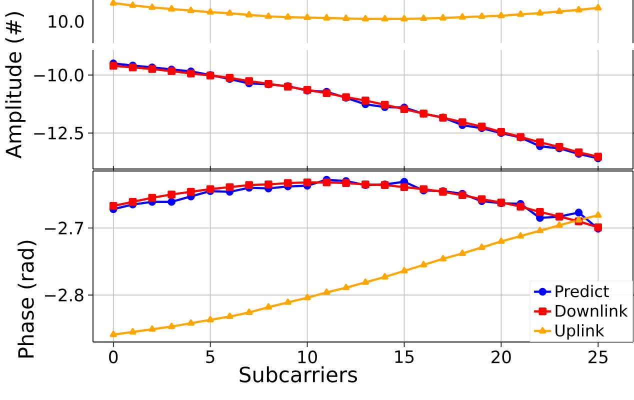 The image size is (634, 400). Describe the element at coordinates (307, 357) in the screenshot. I see `x-tick-label: 10` at that location.